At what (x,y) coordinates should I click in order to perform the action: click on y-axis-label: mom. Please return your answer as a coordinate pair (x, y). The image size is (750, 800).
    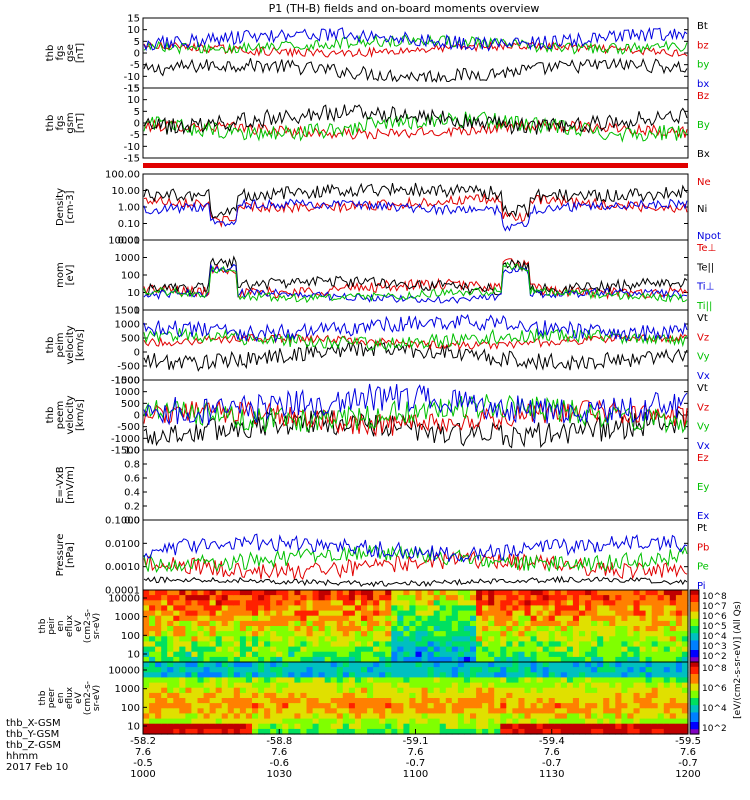
    Looking at the image, I should click on (60, 275).